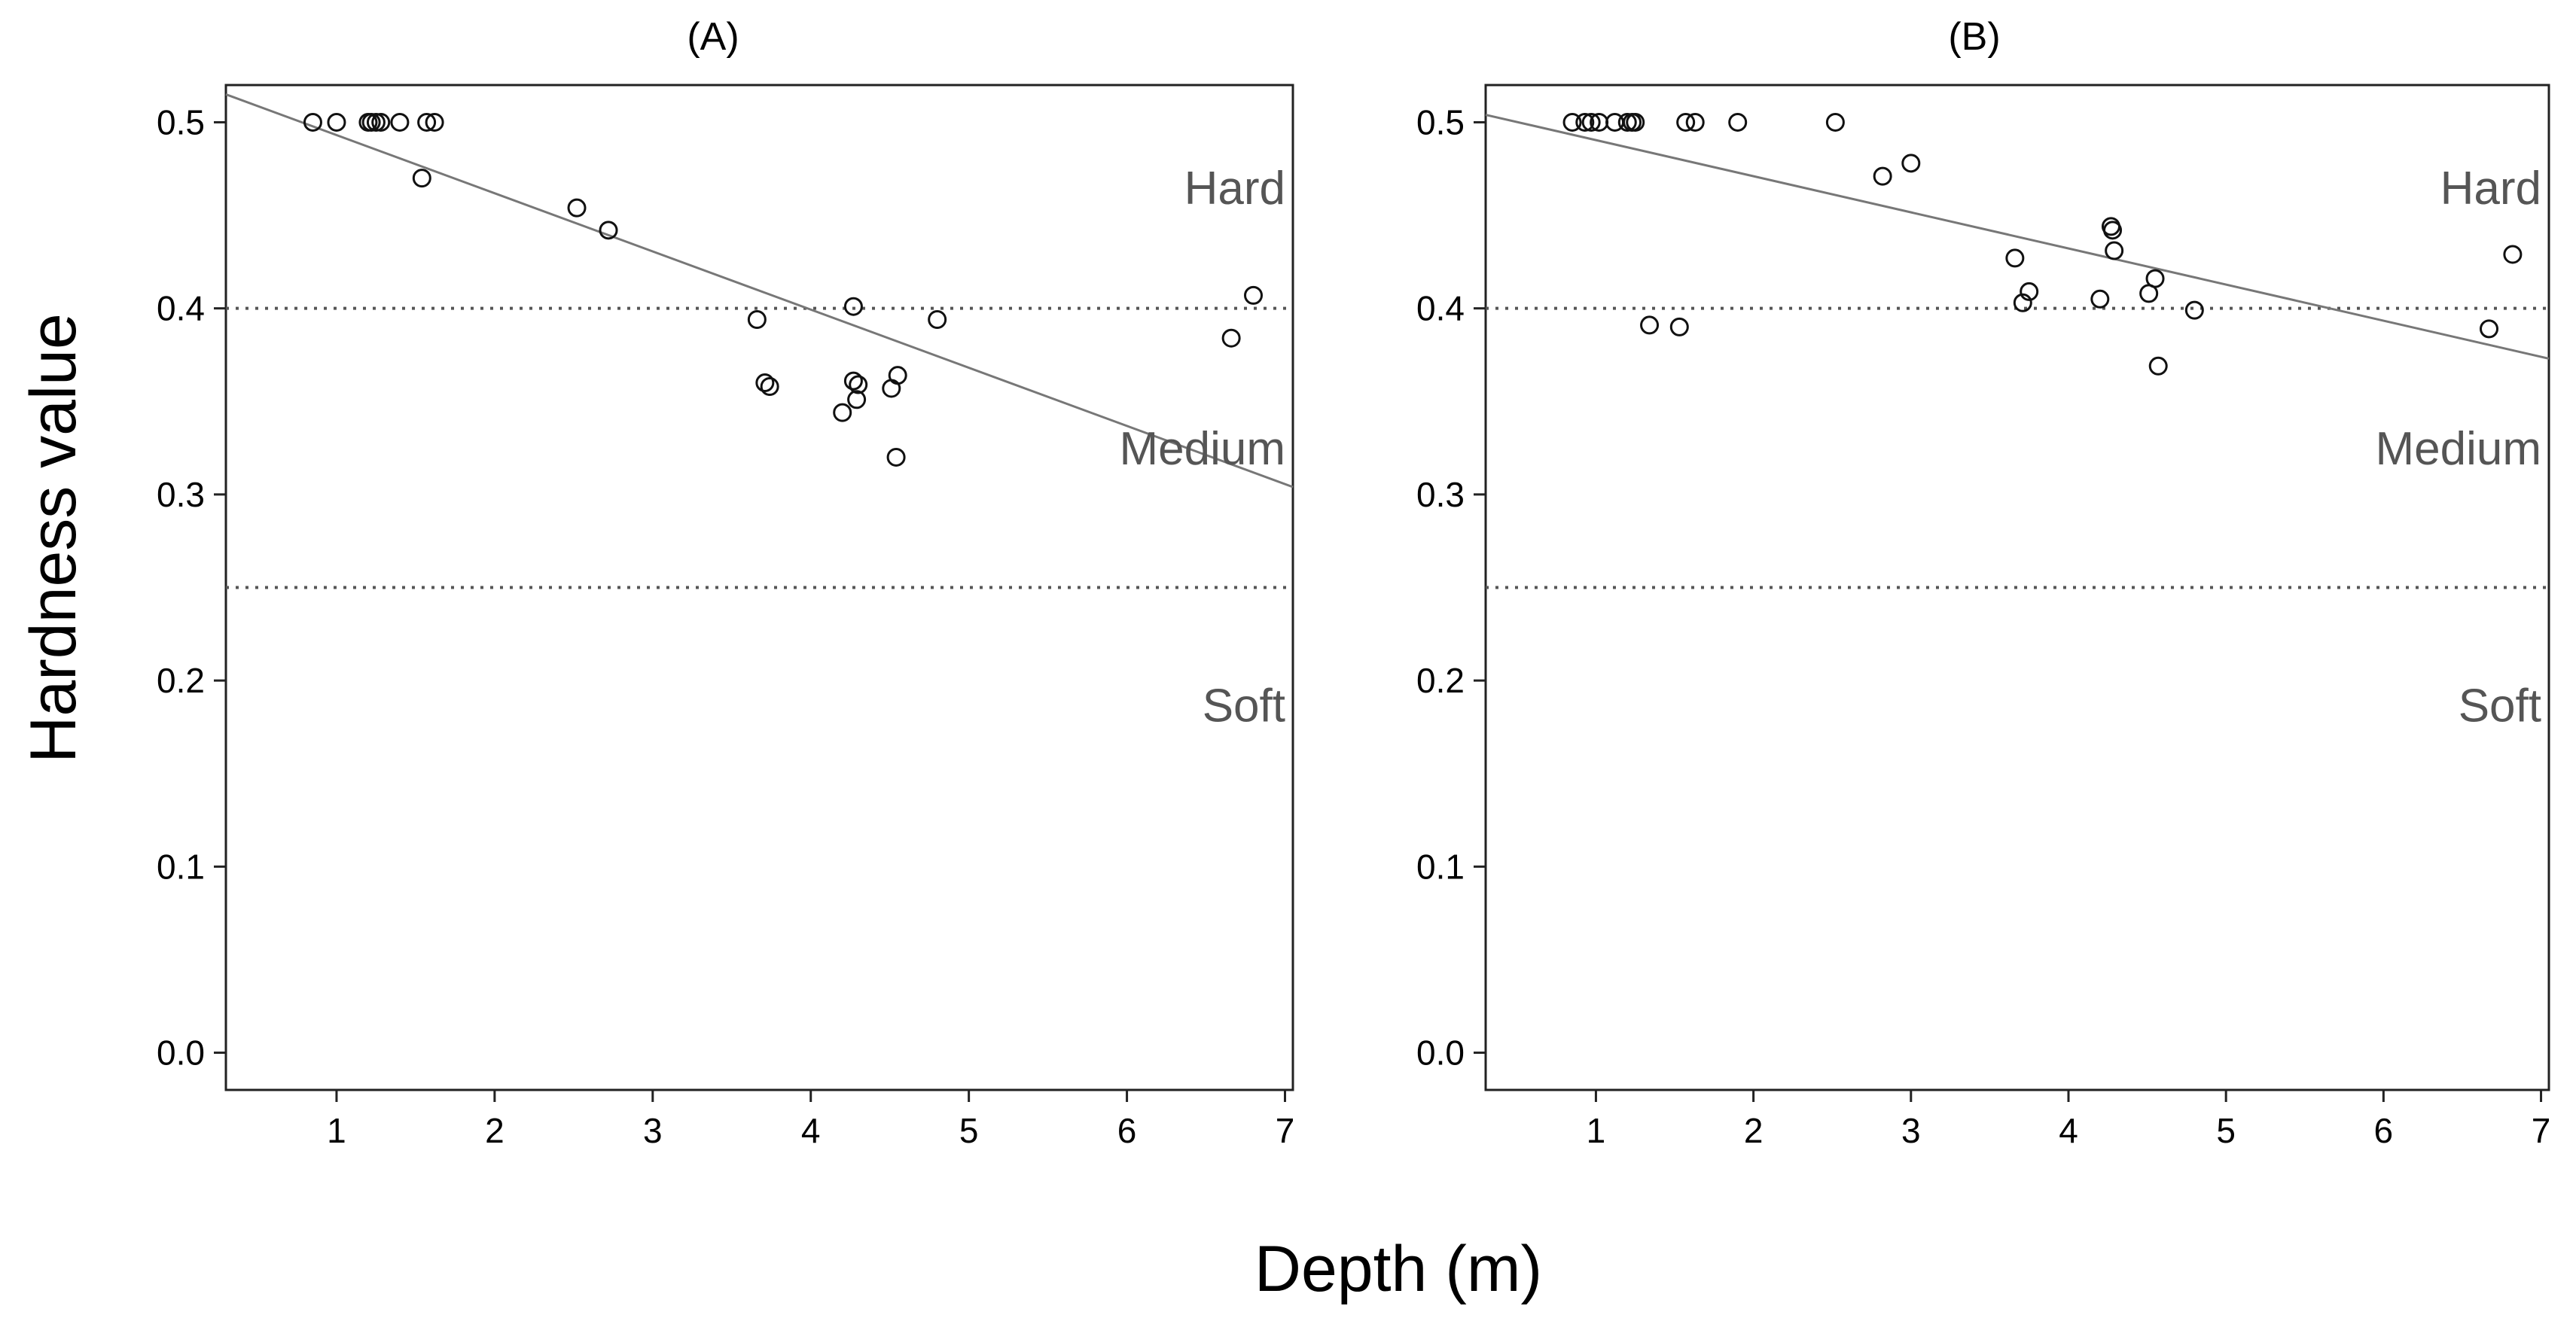 The width and height of the screenshot is (2576, 1318). Describe the element at coordinates (181, 308) in the screenshot. I see `y-tick-label-a: 0.4` at that location.